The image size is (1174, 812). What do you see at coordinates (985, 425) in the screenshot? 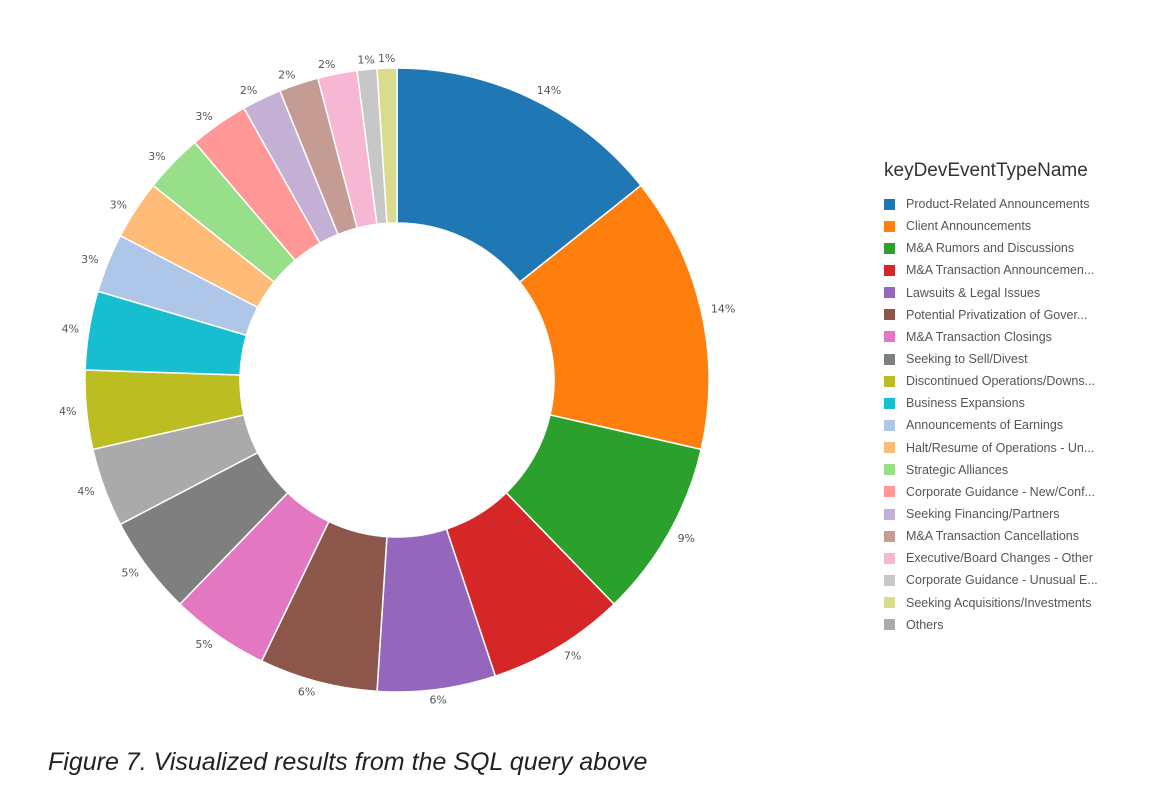
I see `legend-label: Announcements of Earnings` at bounding box center [985, 425].